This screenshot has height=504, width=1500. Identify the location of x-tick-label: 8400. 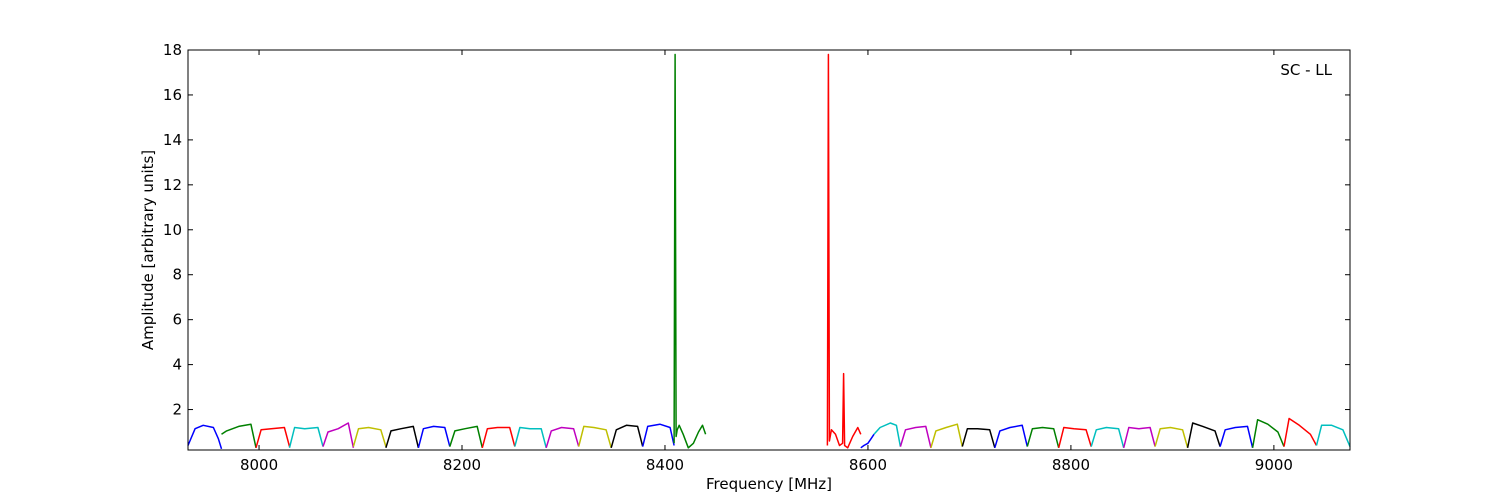
(665, 465).